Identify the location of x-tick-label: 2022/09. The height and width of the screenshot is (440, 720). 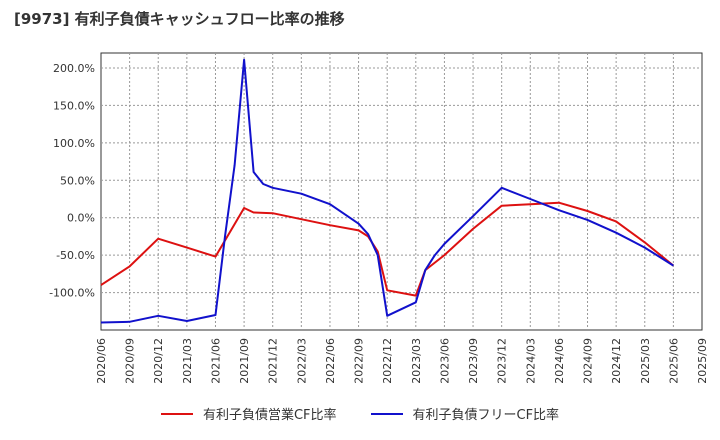
(359, 361).